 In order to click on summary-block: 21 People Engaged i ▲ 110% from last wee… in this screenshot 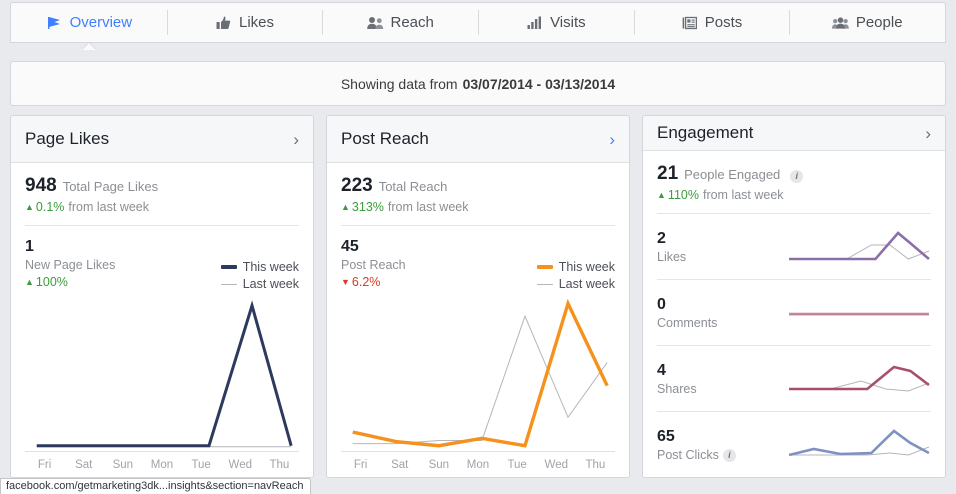, I will do `click(794, 182)`.